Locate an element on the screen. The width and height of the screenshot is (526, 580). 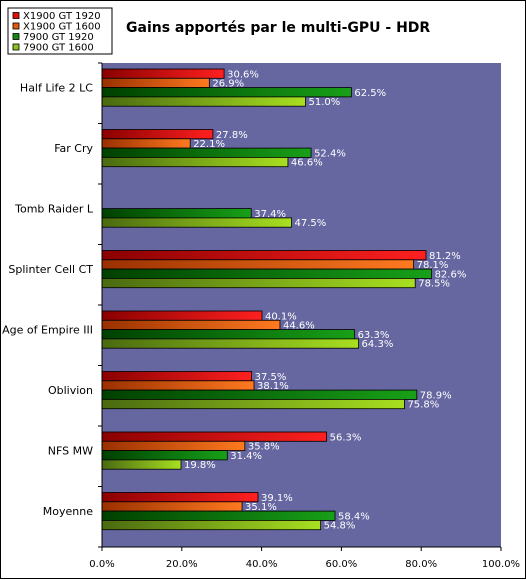
data-label: 58.4% is located at coordinates (354, 516).